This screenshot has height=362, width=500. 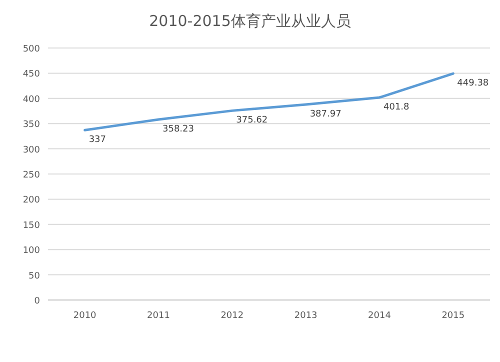 What do you see at coordinates (31, 75) in the screenshot?
I see `y-tick-label: 450` at bounding box center [31, 75].